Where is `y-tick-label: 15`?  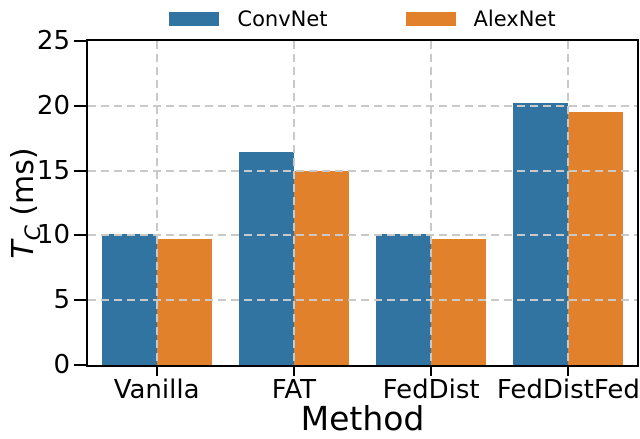 y-tick-label: 15 is located at coordinates (53, 170).